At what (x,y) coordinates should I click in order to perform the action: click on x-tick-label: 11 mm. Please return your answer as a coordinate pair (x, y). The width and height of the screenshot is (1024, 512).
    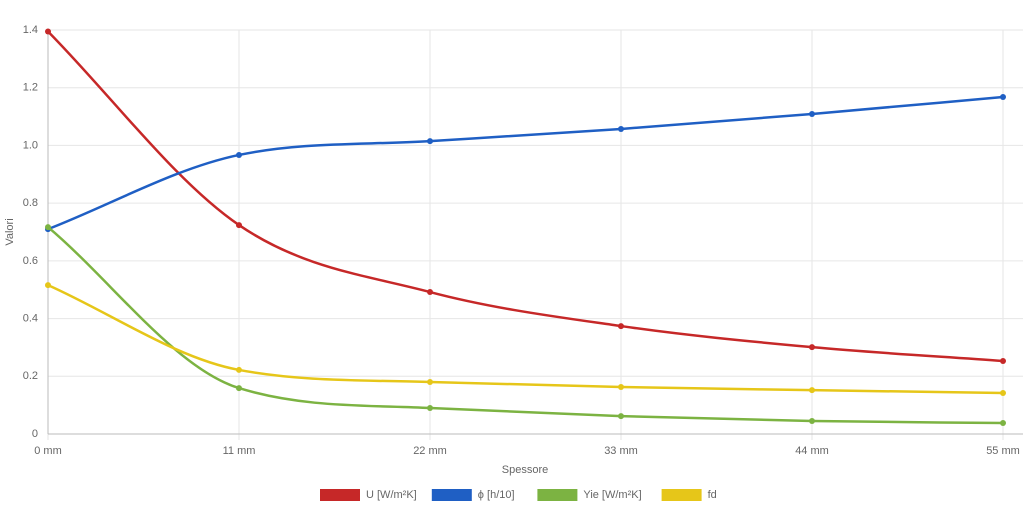
    Looking at the image, I should click on (239, 451).